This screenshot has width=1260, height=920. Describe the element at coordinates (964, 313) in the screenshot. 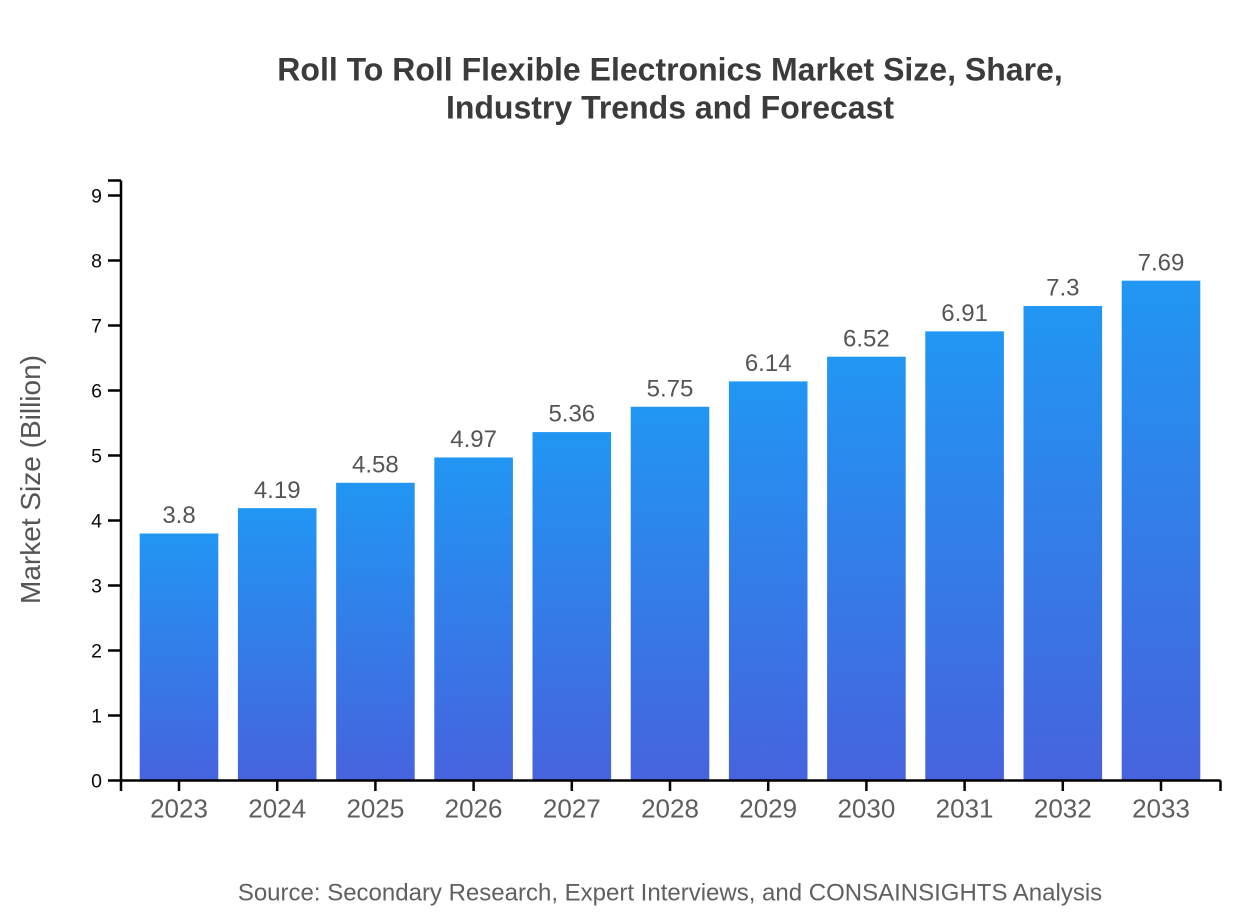

I see `svg-text: 6.91` at that location.